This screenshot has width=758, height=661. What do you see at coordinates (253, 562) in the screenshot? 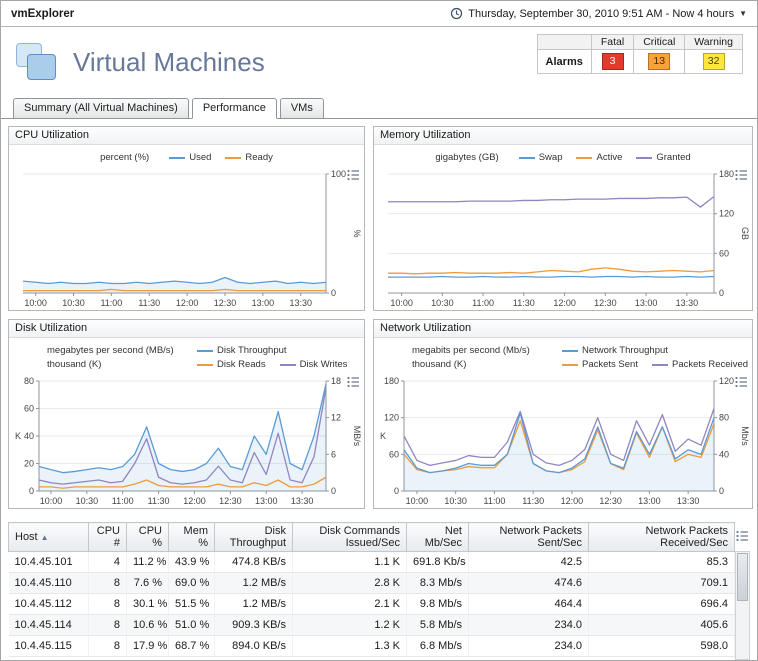
I see `table-cell: 474.8 KB/s` at bounding box center [253, 562].